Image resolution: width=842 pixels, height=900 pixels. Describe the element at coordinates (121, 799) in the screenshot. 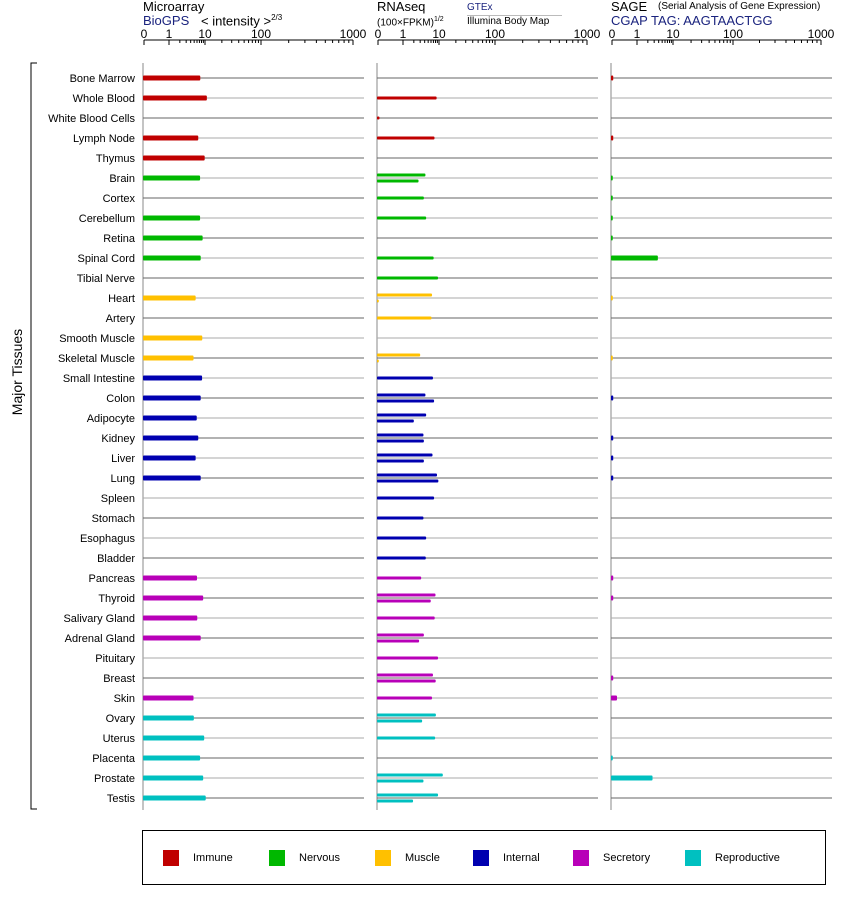

I see `tissue-label: Testis` at that location.